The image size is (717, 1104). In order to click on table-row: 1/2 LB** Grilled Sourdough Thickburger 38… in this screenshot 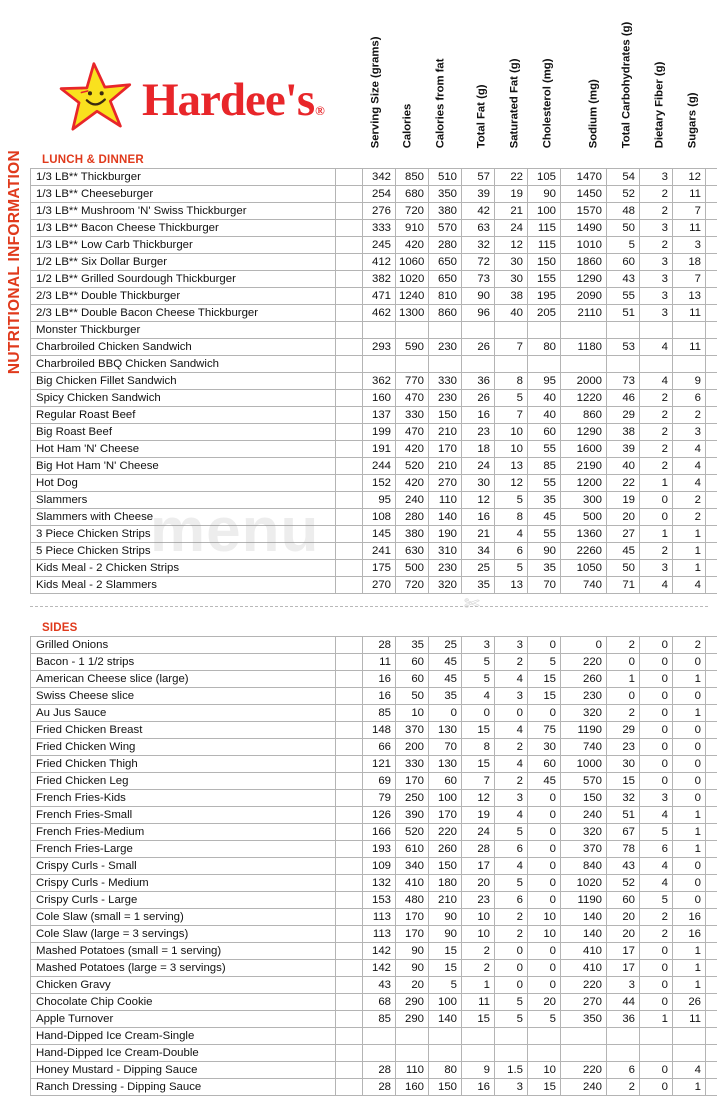, I will do `click(373, 279)`.